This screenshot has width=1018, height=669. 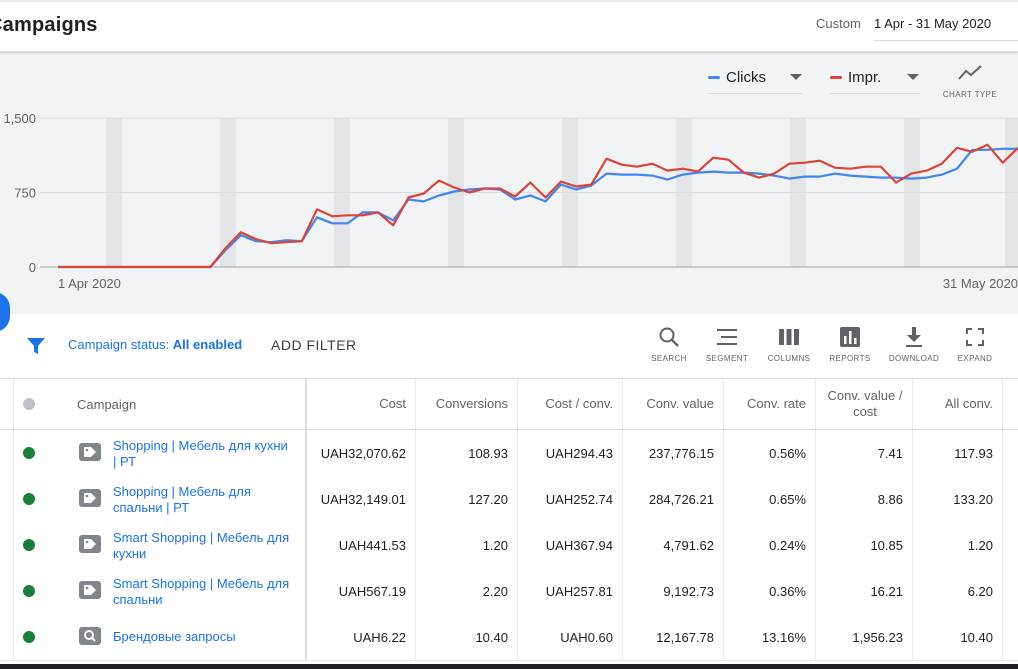 What do you see at coordinates (361, 545) in the screenshot?
I see `cost-cell: UAH441.53` at bounding box center [361, 545].